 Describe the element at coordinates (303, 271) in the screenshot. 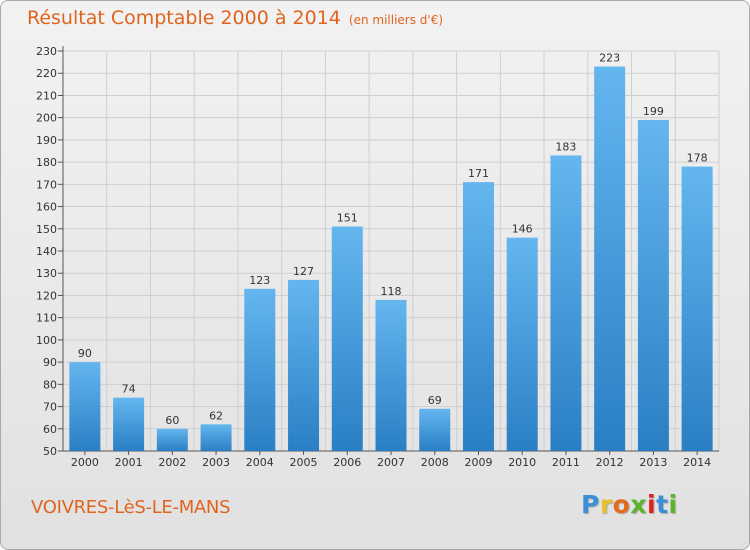

I see `data-label: 127` at that location.